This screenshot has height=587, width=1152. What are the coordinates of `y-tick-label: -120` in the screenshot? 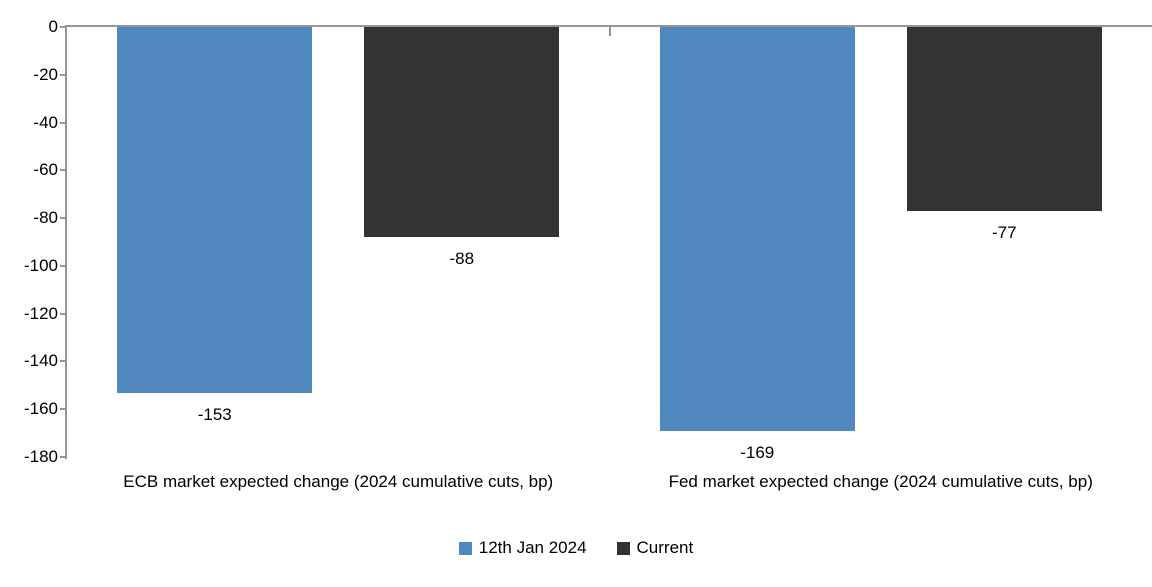 It's located at (40, 313).